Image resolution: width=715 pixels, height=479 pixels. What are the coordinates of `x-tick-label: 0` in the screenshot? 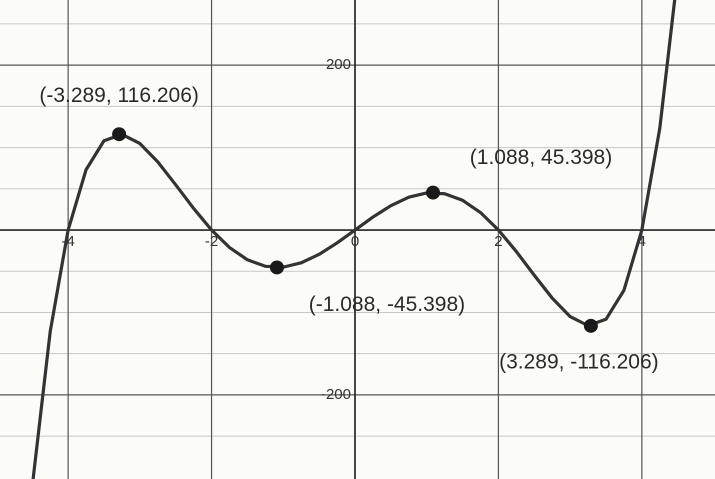 It's located at (355, 241).